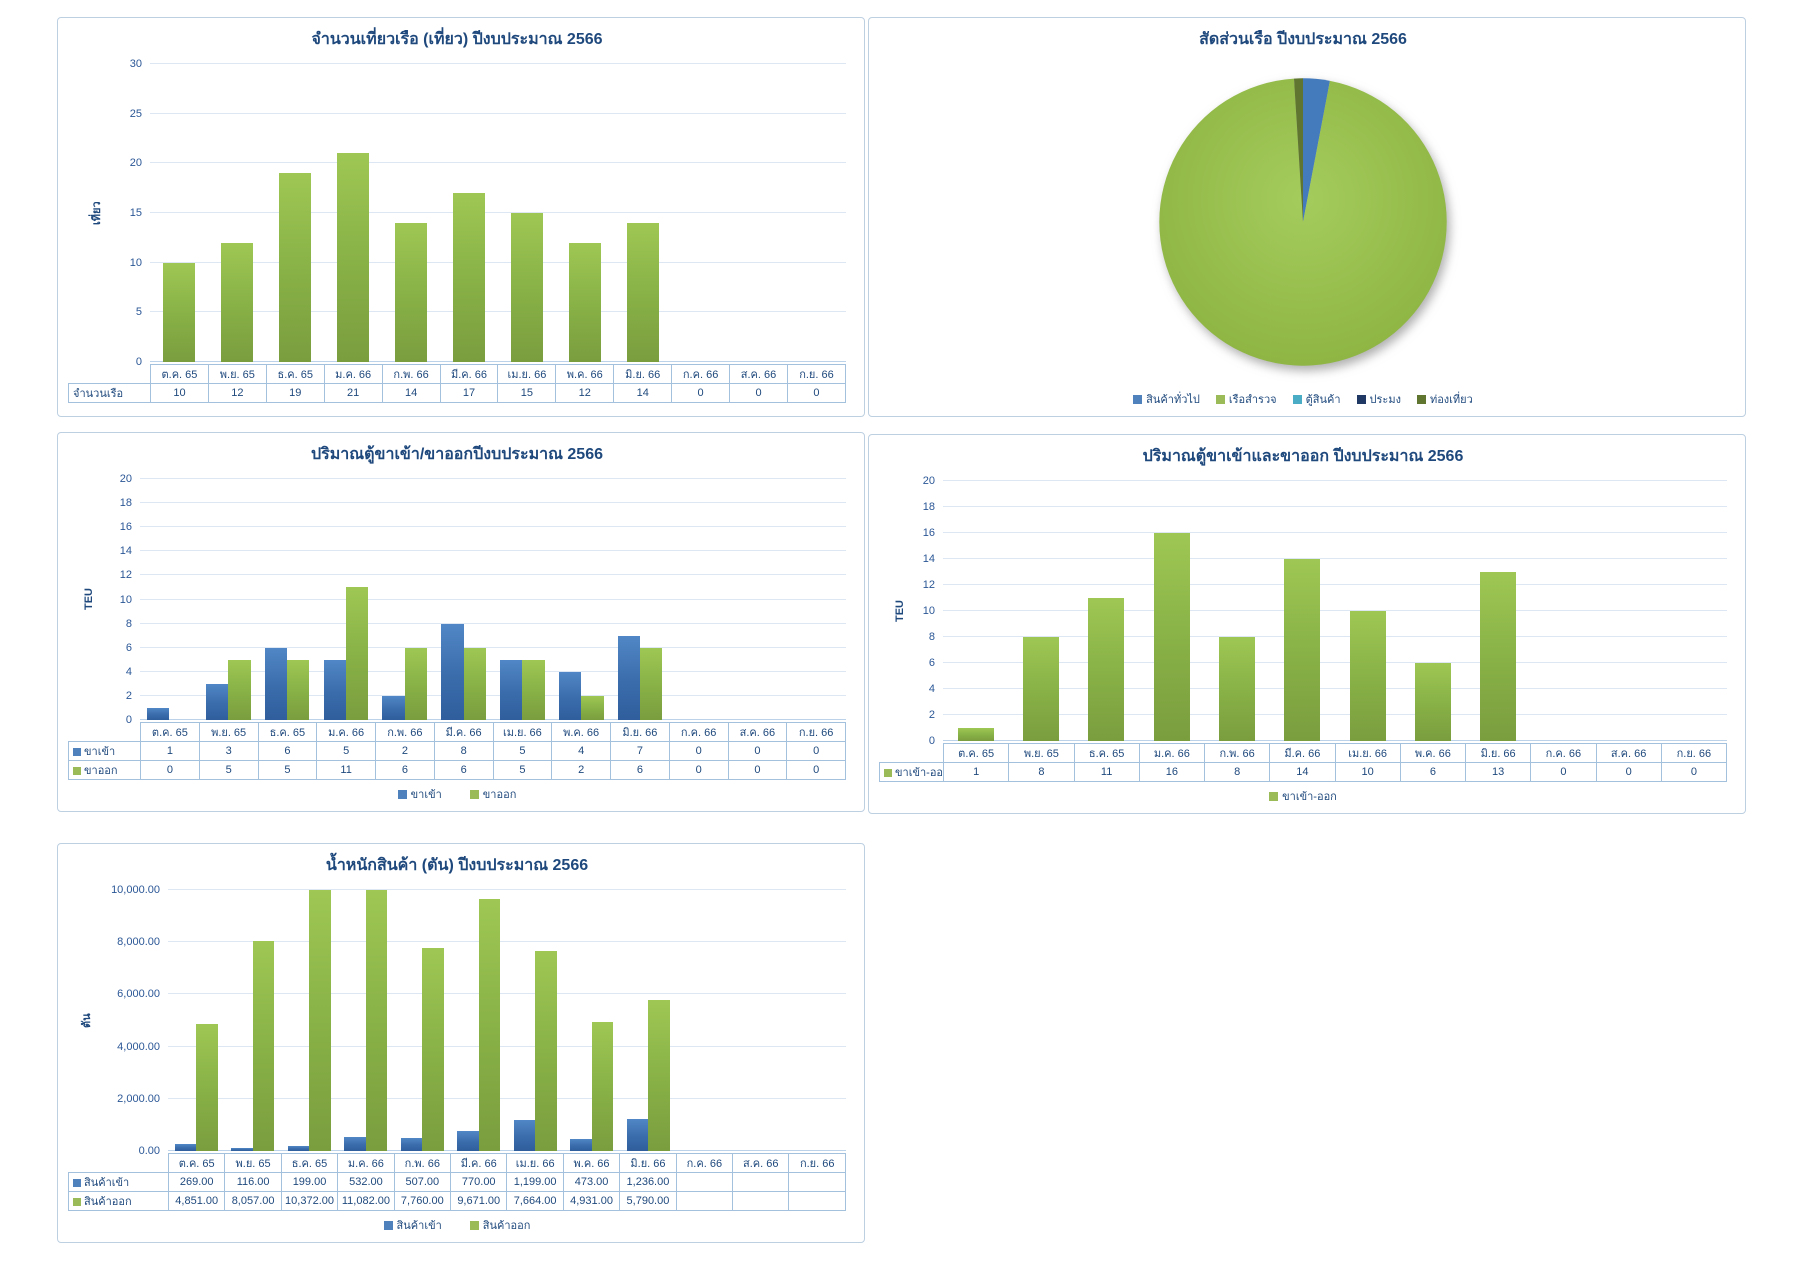 The height and width of the screenshot is (1277, 1793). Describe the element at coordinates (463, 770) in the screenshot. I see `value-cell: 6` at that location.